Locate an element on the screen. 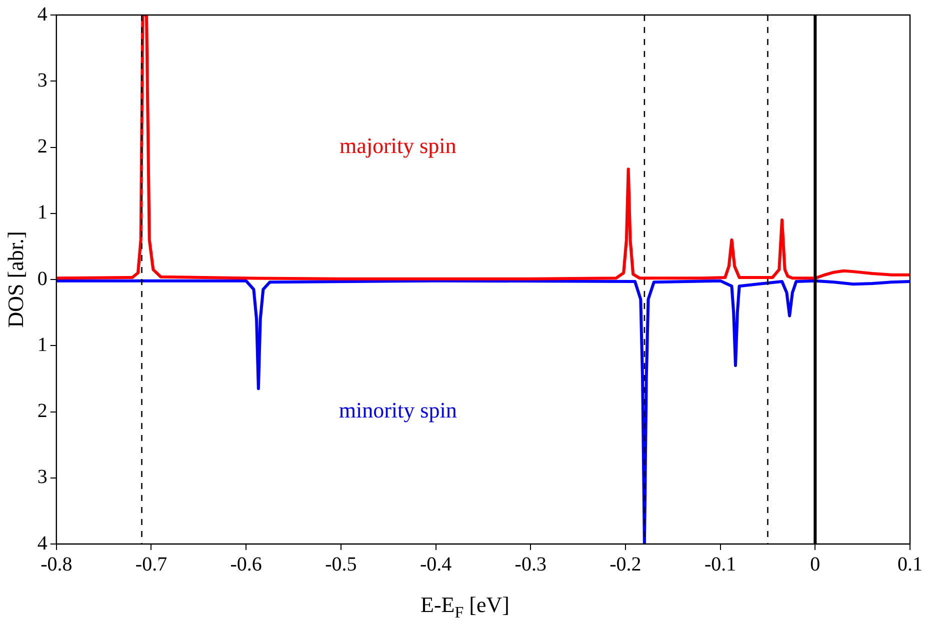  text: minority spin is located at coordinates (397, 410).